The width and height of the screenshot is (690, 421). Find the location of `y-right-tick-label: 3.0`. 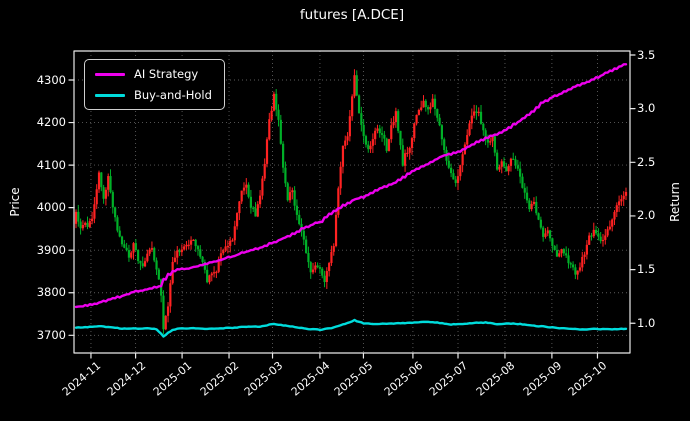

y-right-tick-label: 3.0 is located at coordinates (646, 108).